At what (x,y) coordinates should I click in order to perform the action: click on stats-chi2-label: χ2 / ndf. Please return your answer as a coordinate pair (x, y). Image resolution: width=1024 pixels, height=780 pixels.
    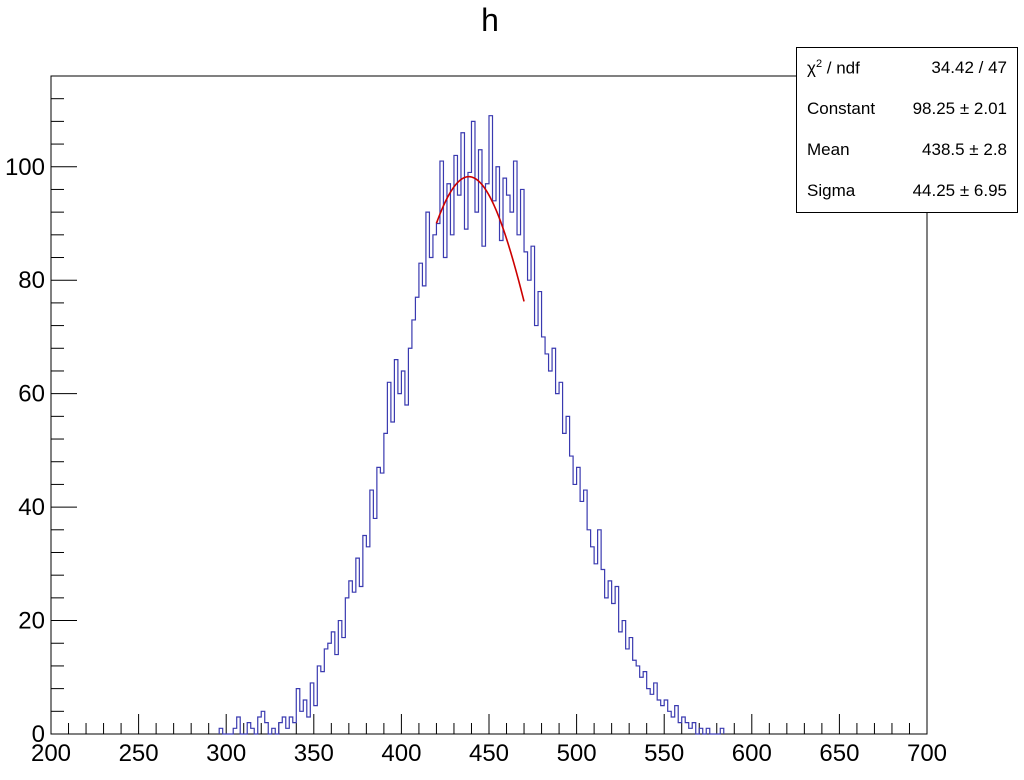
    Looking at the image, I should click on (833, 68).